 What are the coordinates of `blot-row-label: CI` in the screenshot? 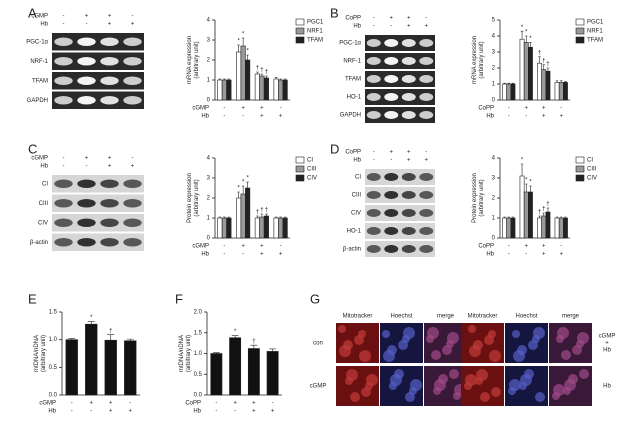 It's located at (45, 184).